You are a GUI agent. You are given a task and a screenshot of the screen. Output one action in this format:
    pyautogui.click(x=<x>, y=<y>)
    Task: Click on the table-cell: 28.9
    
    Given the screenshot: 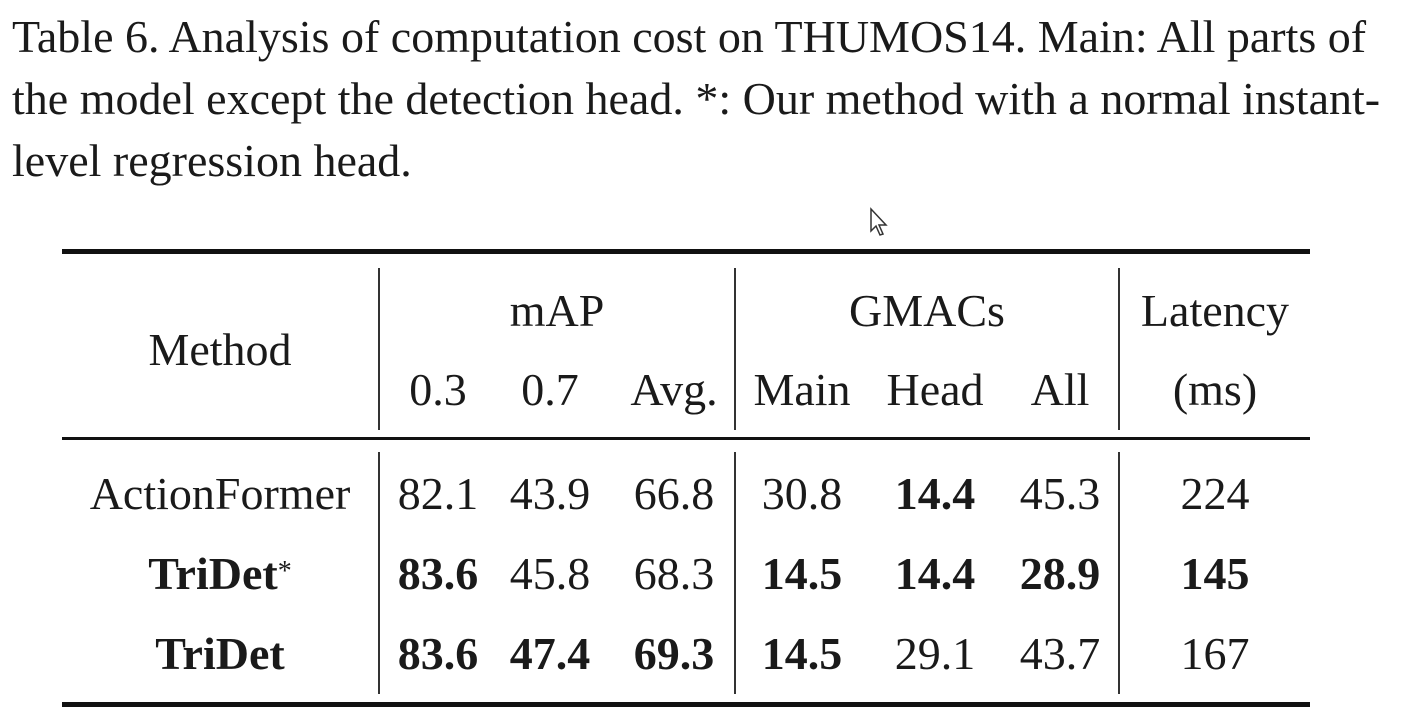 What is the action you would take?
    pyautogui.click(x=1060, y=573)
    